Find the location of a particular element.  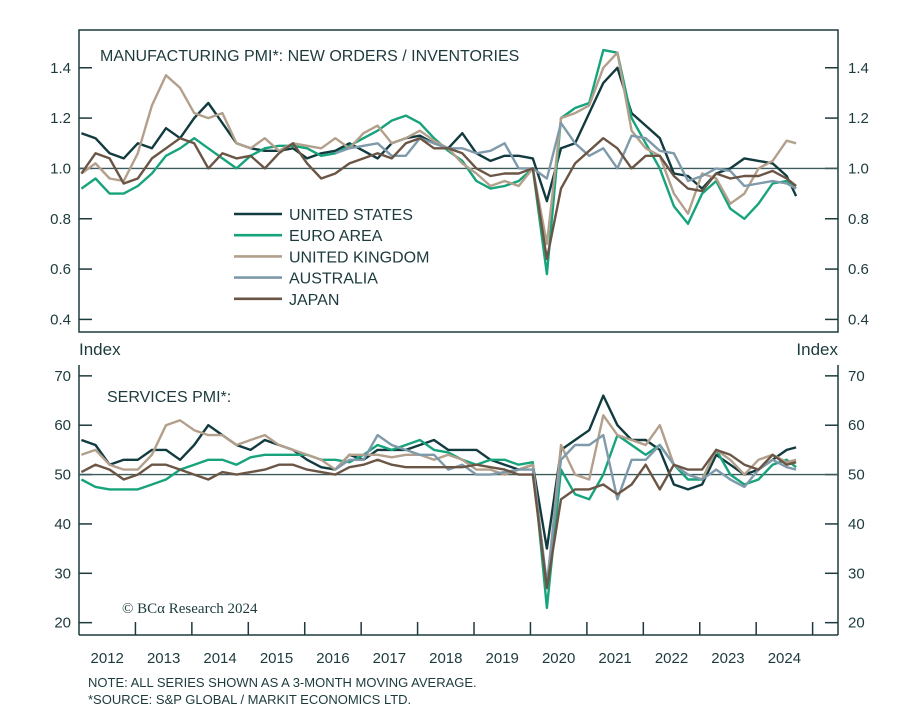

manufacturing-right-tick-label: 1.2 is located at coordinates (858, 118).